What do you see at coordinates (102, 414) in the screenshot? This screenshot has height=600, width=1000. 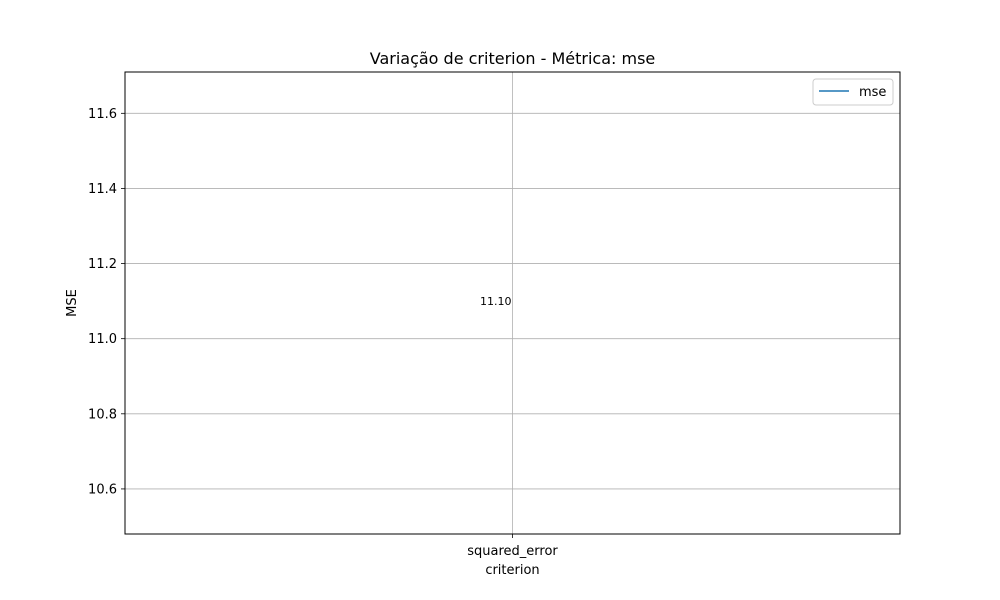 I see `y-tick-label: 10.8` at bounding box center [102, 414].